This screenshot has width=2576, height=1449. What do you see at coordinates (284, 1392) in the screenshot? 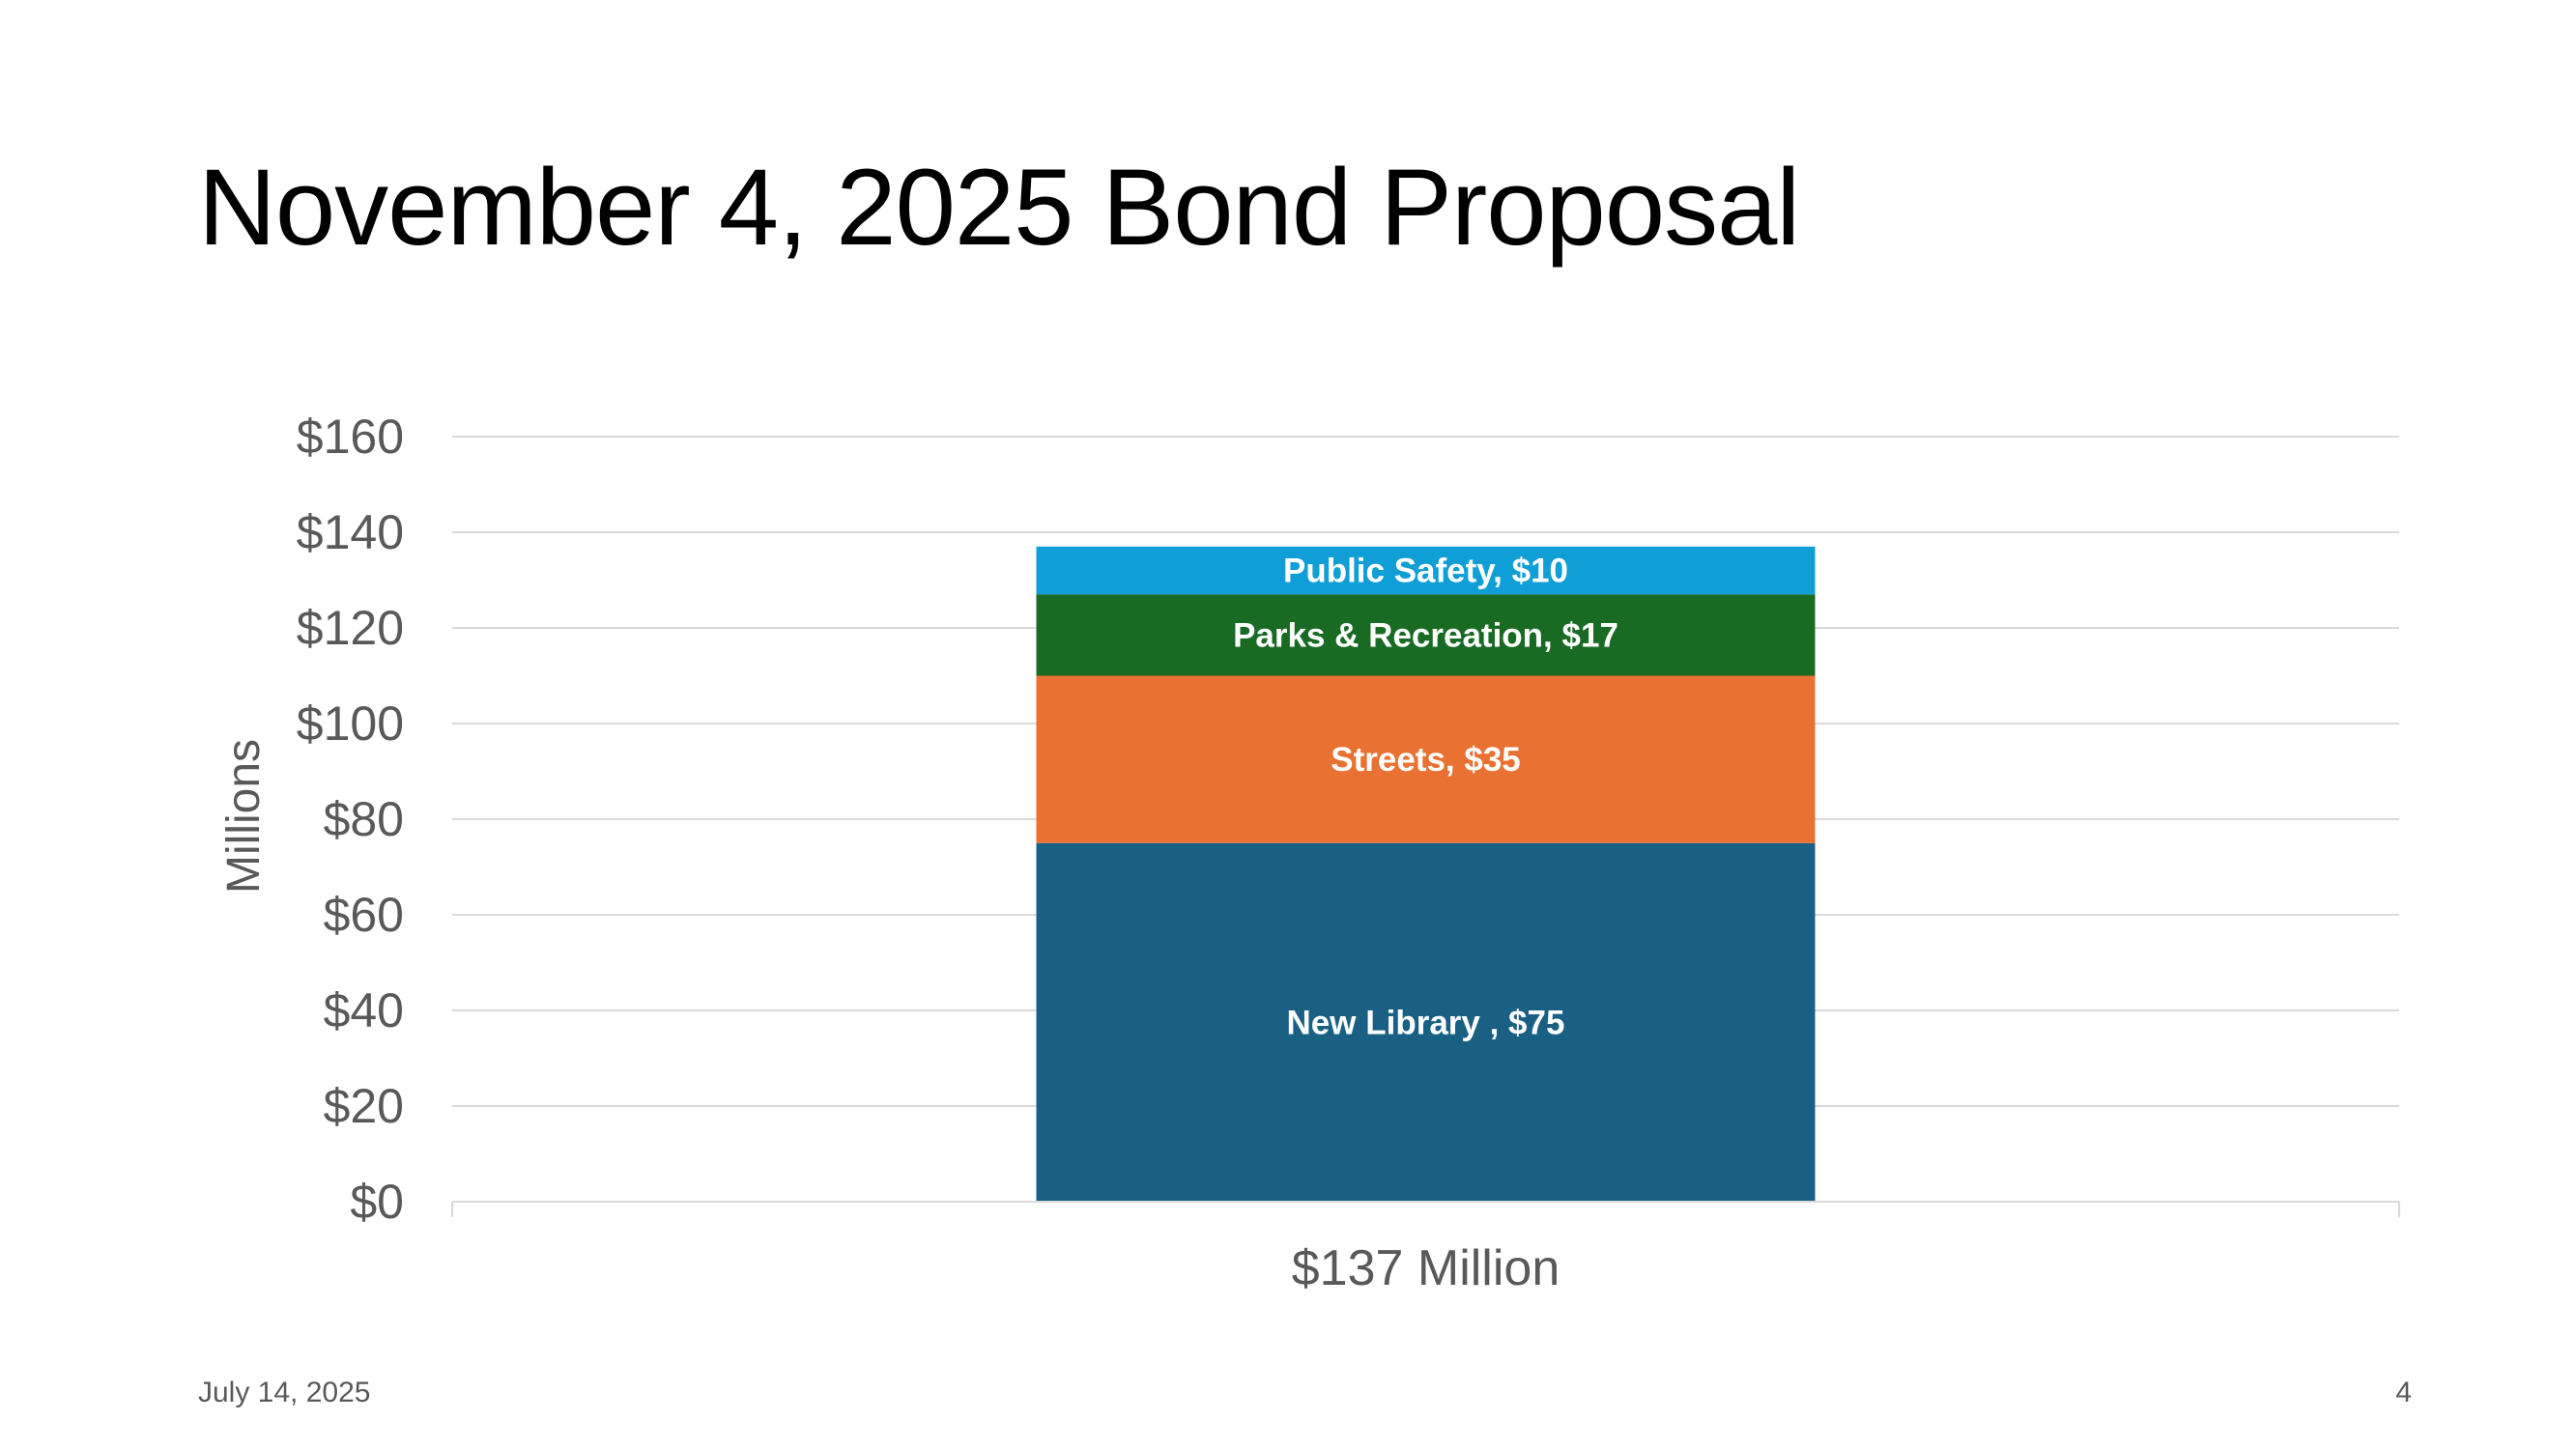
I see `footer-date: July 14, 2025` at bounding box center [284, 1392].